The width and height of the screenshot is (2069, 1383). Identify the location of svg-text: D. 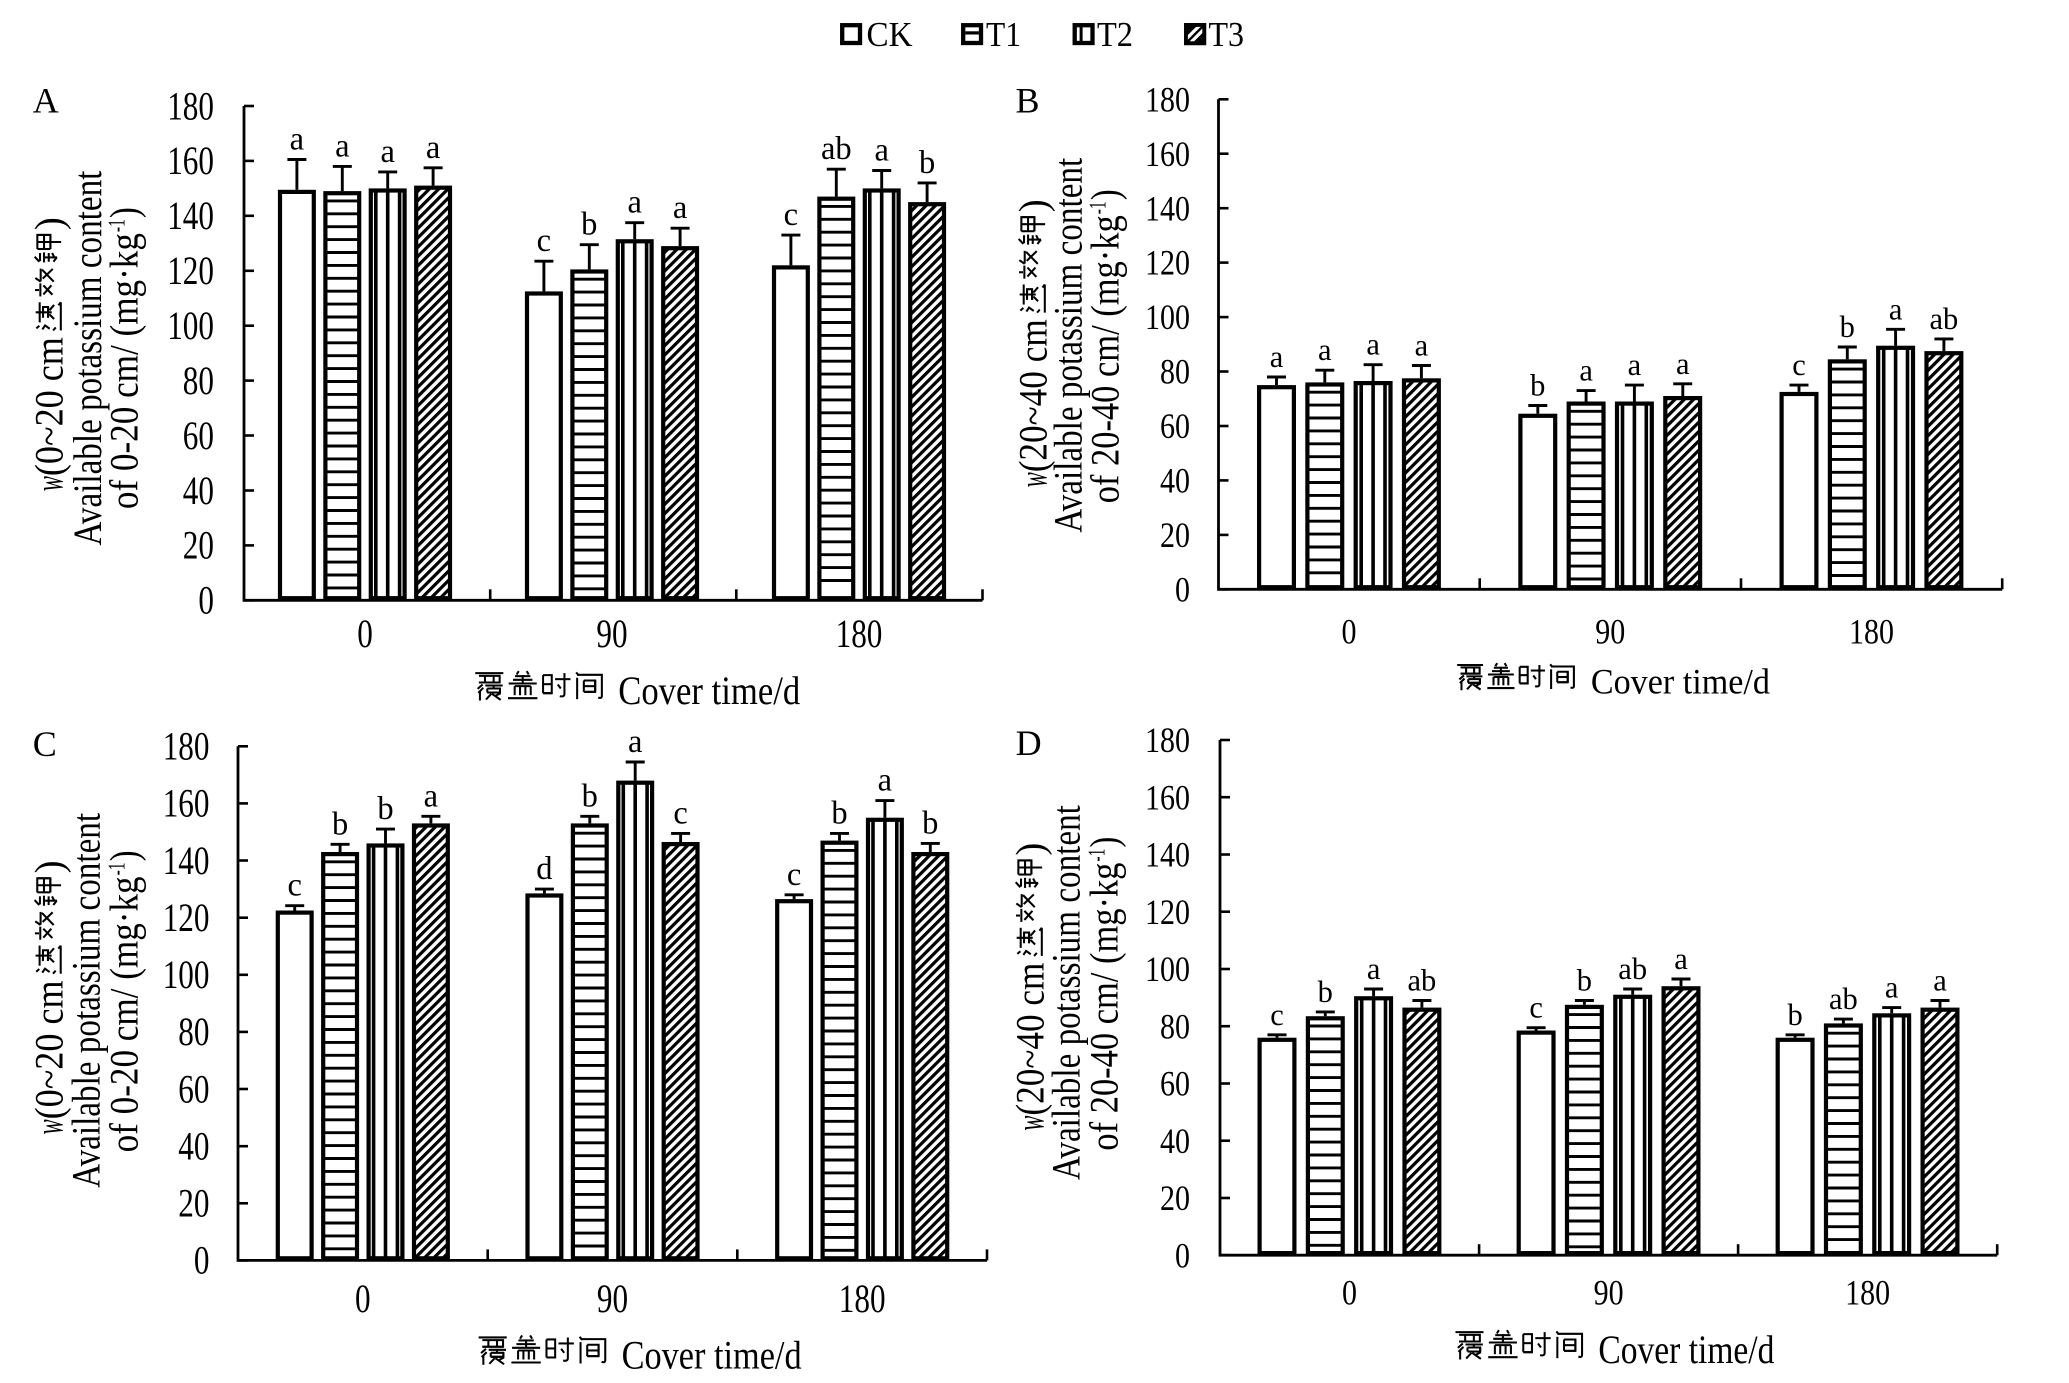
(1029, 743).